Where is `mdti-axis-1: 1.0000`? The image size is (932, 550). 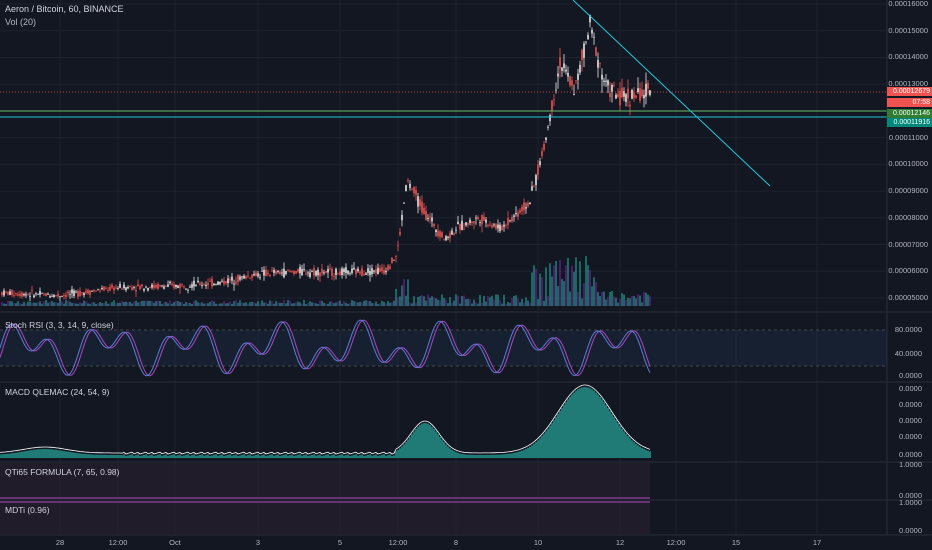 mdti-axis-1: 1.0000 is located at coordinates (910, 502).